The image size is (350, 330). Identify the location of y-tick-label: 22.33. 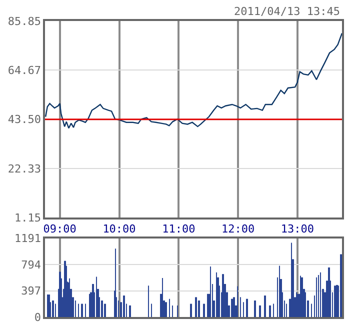
(25, 169).